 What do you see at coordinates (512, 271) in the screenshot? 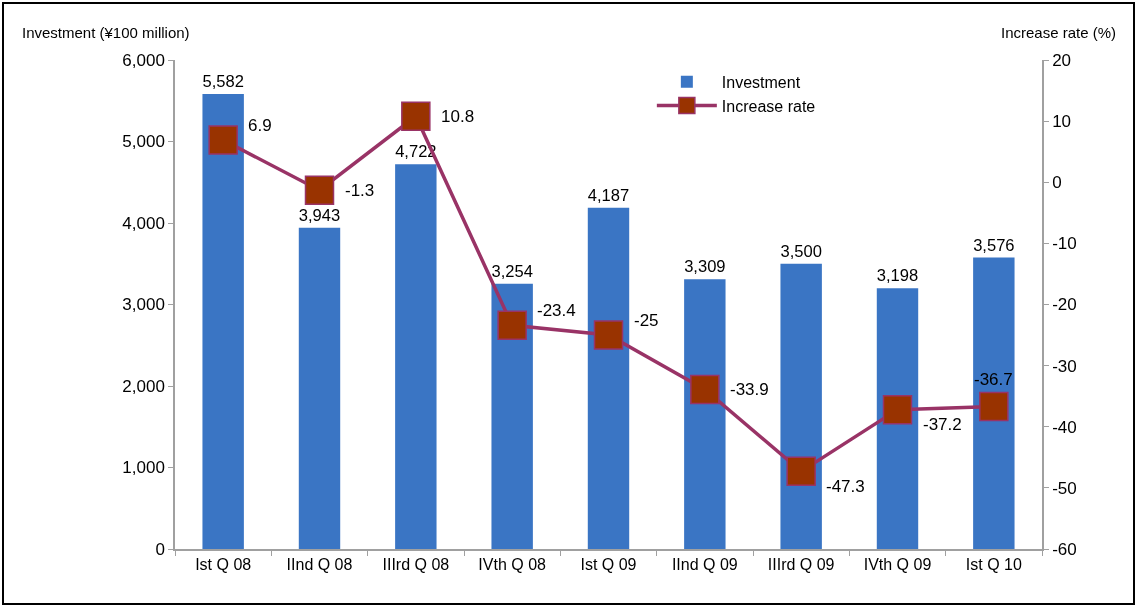
I see `data-label: 3,254` at bounding box center [512, 271].